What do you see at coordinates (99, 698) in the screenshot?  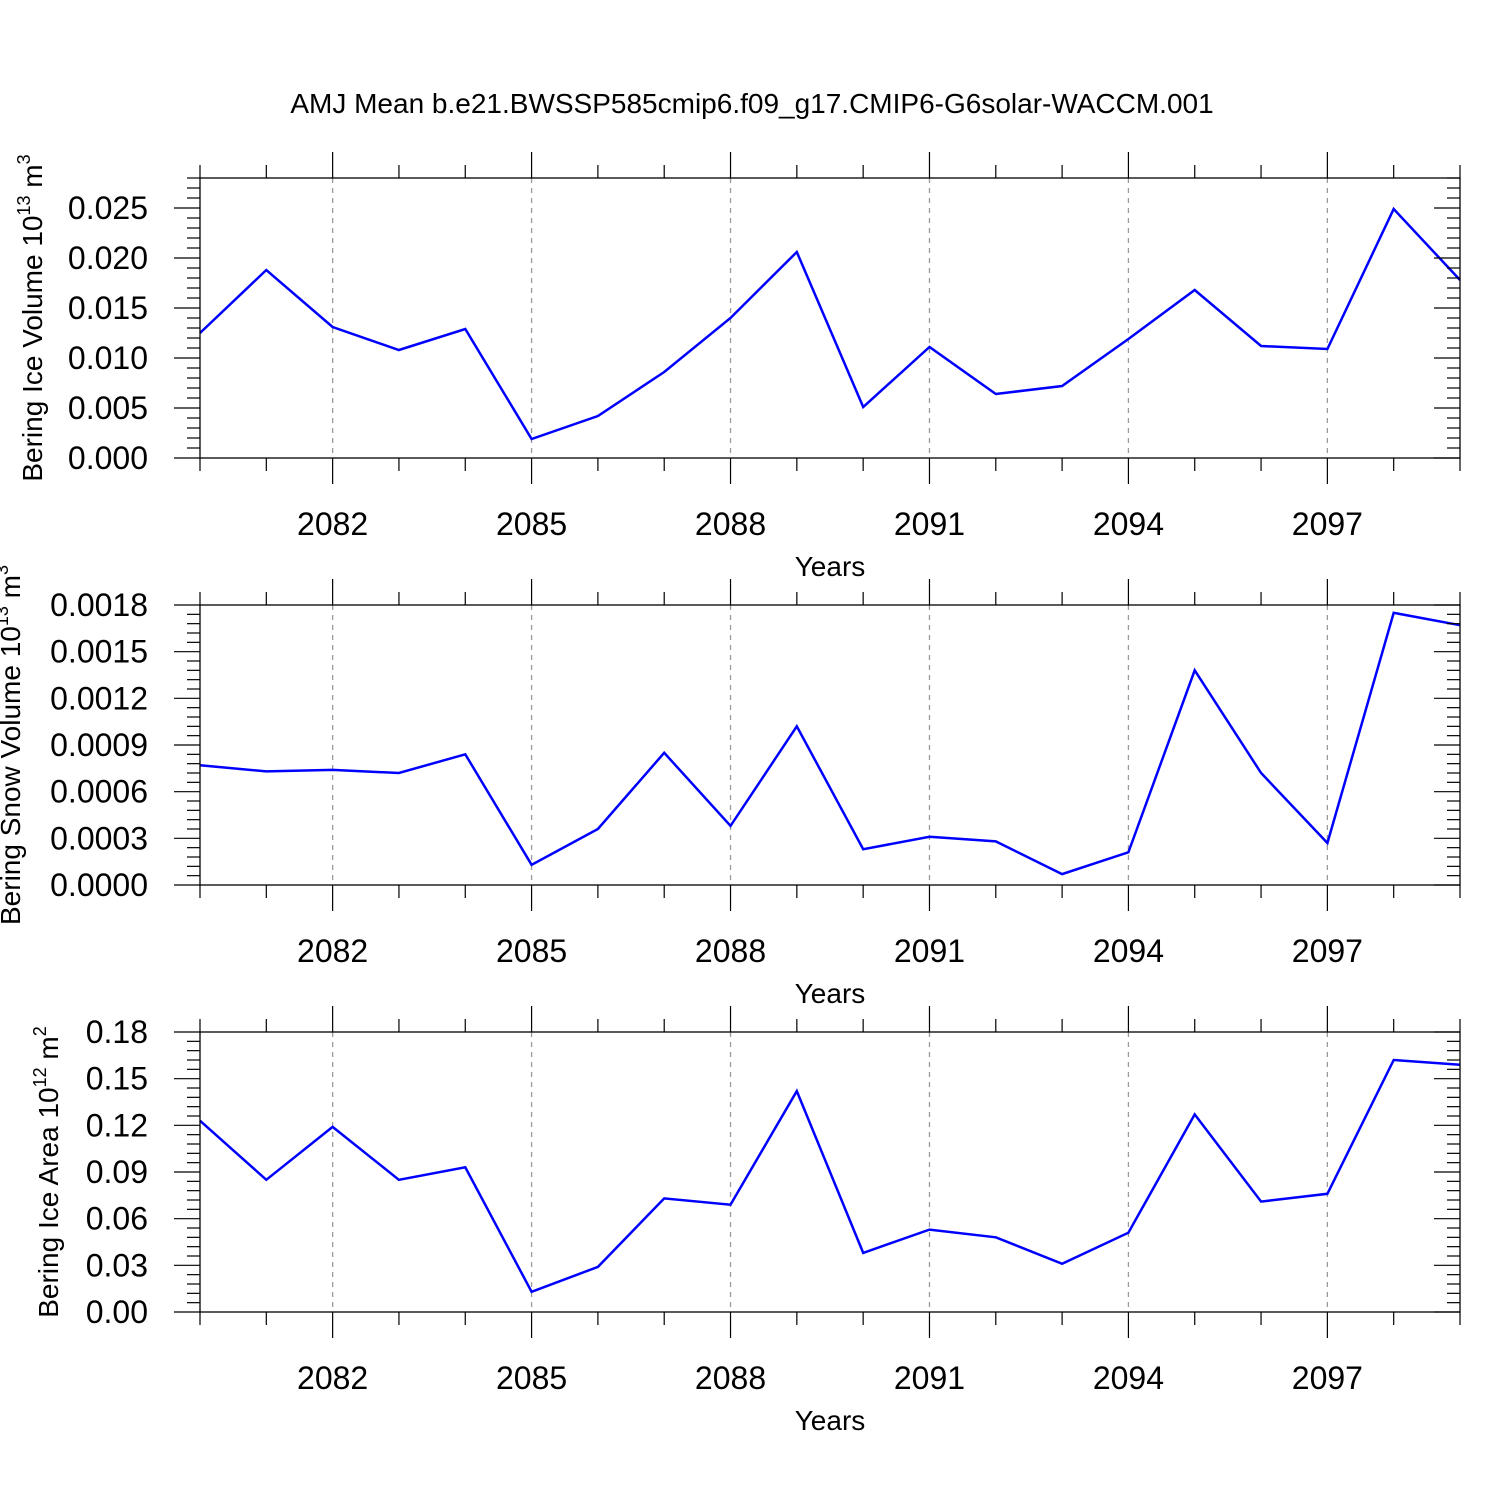 I see `y-tick-label: 0.0012` at bounding box center [99, 698].